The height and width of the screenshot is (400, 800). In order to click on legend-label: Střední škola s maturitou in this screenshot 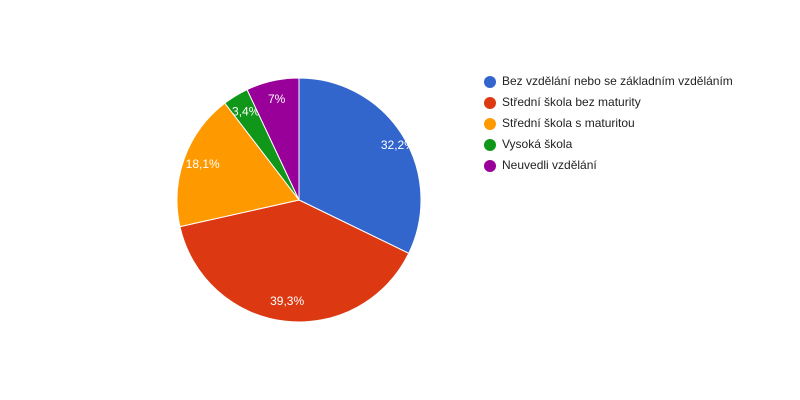, I will do `click(568, 123)`.